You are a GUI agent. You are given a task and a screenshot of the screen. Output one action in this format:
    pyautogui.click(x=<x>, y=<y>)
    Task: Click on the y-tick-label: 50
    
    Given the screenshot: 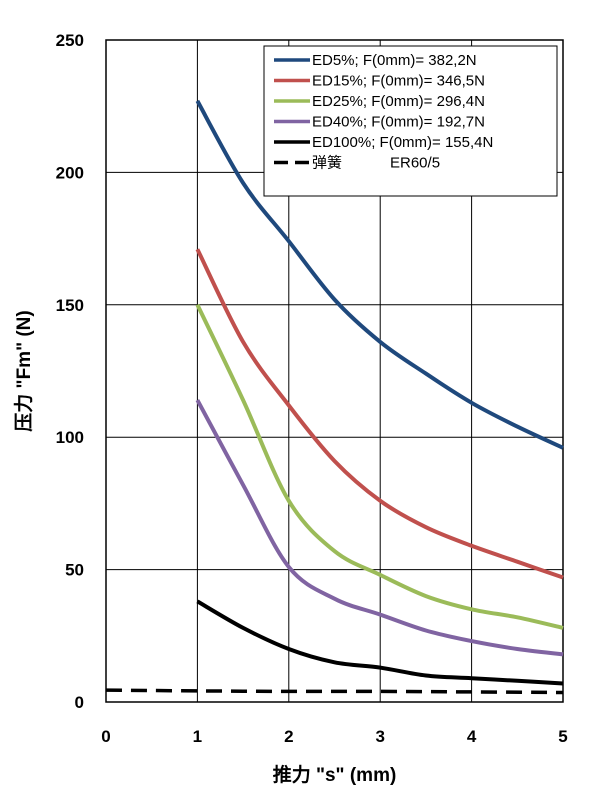 What is the action you would take?
    pyautogui.click(x=74, y=570)
    